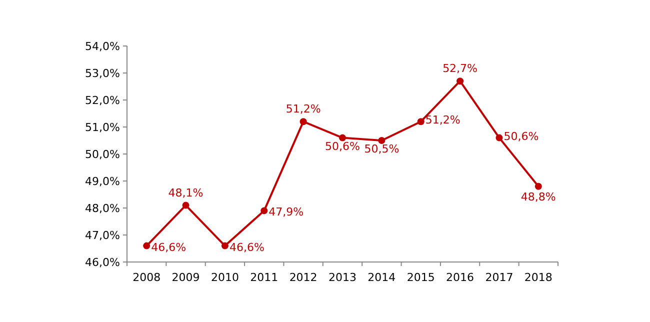 The height and width of the screenshot is (322, 650). What do you see at coordinates (102, 46) in the screenshot?
I see `y-tick-label: 54,0%` at bounding box center [102, 46].